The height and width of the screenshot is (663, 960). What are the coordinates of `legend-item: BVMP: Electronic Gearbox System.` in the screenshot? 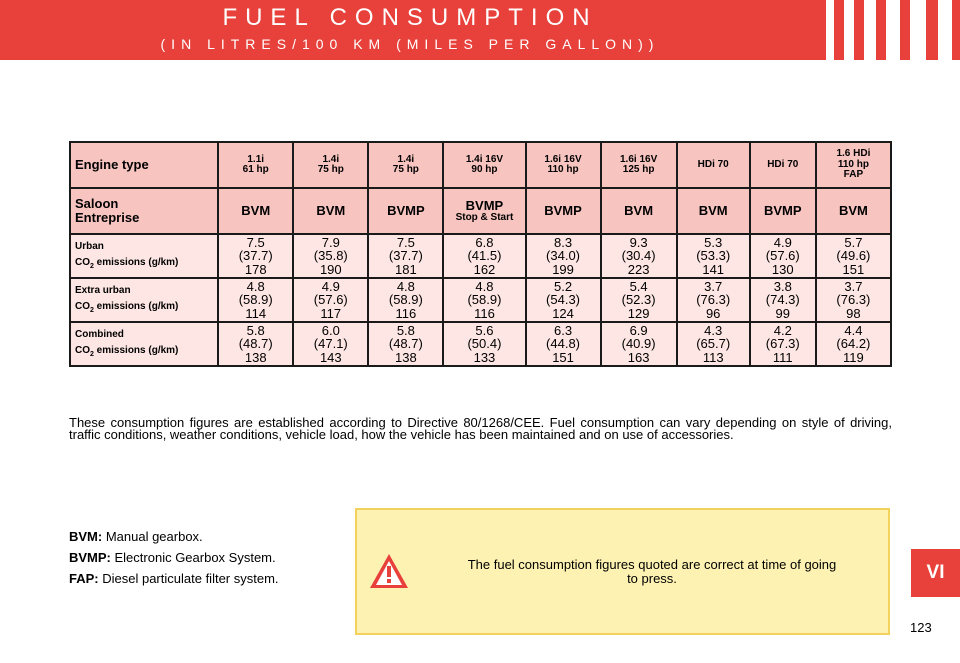 It's located at (172, 557).